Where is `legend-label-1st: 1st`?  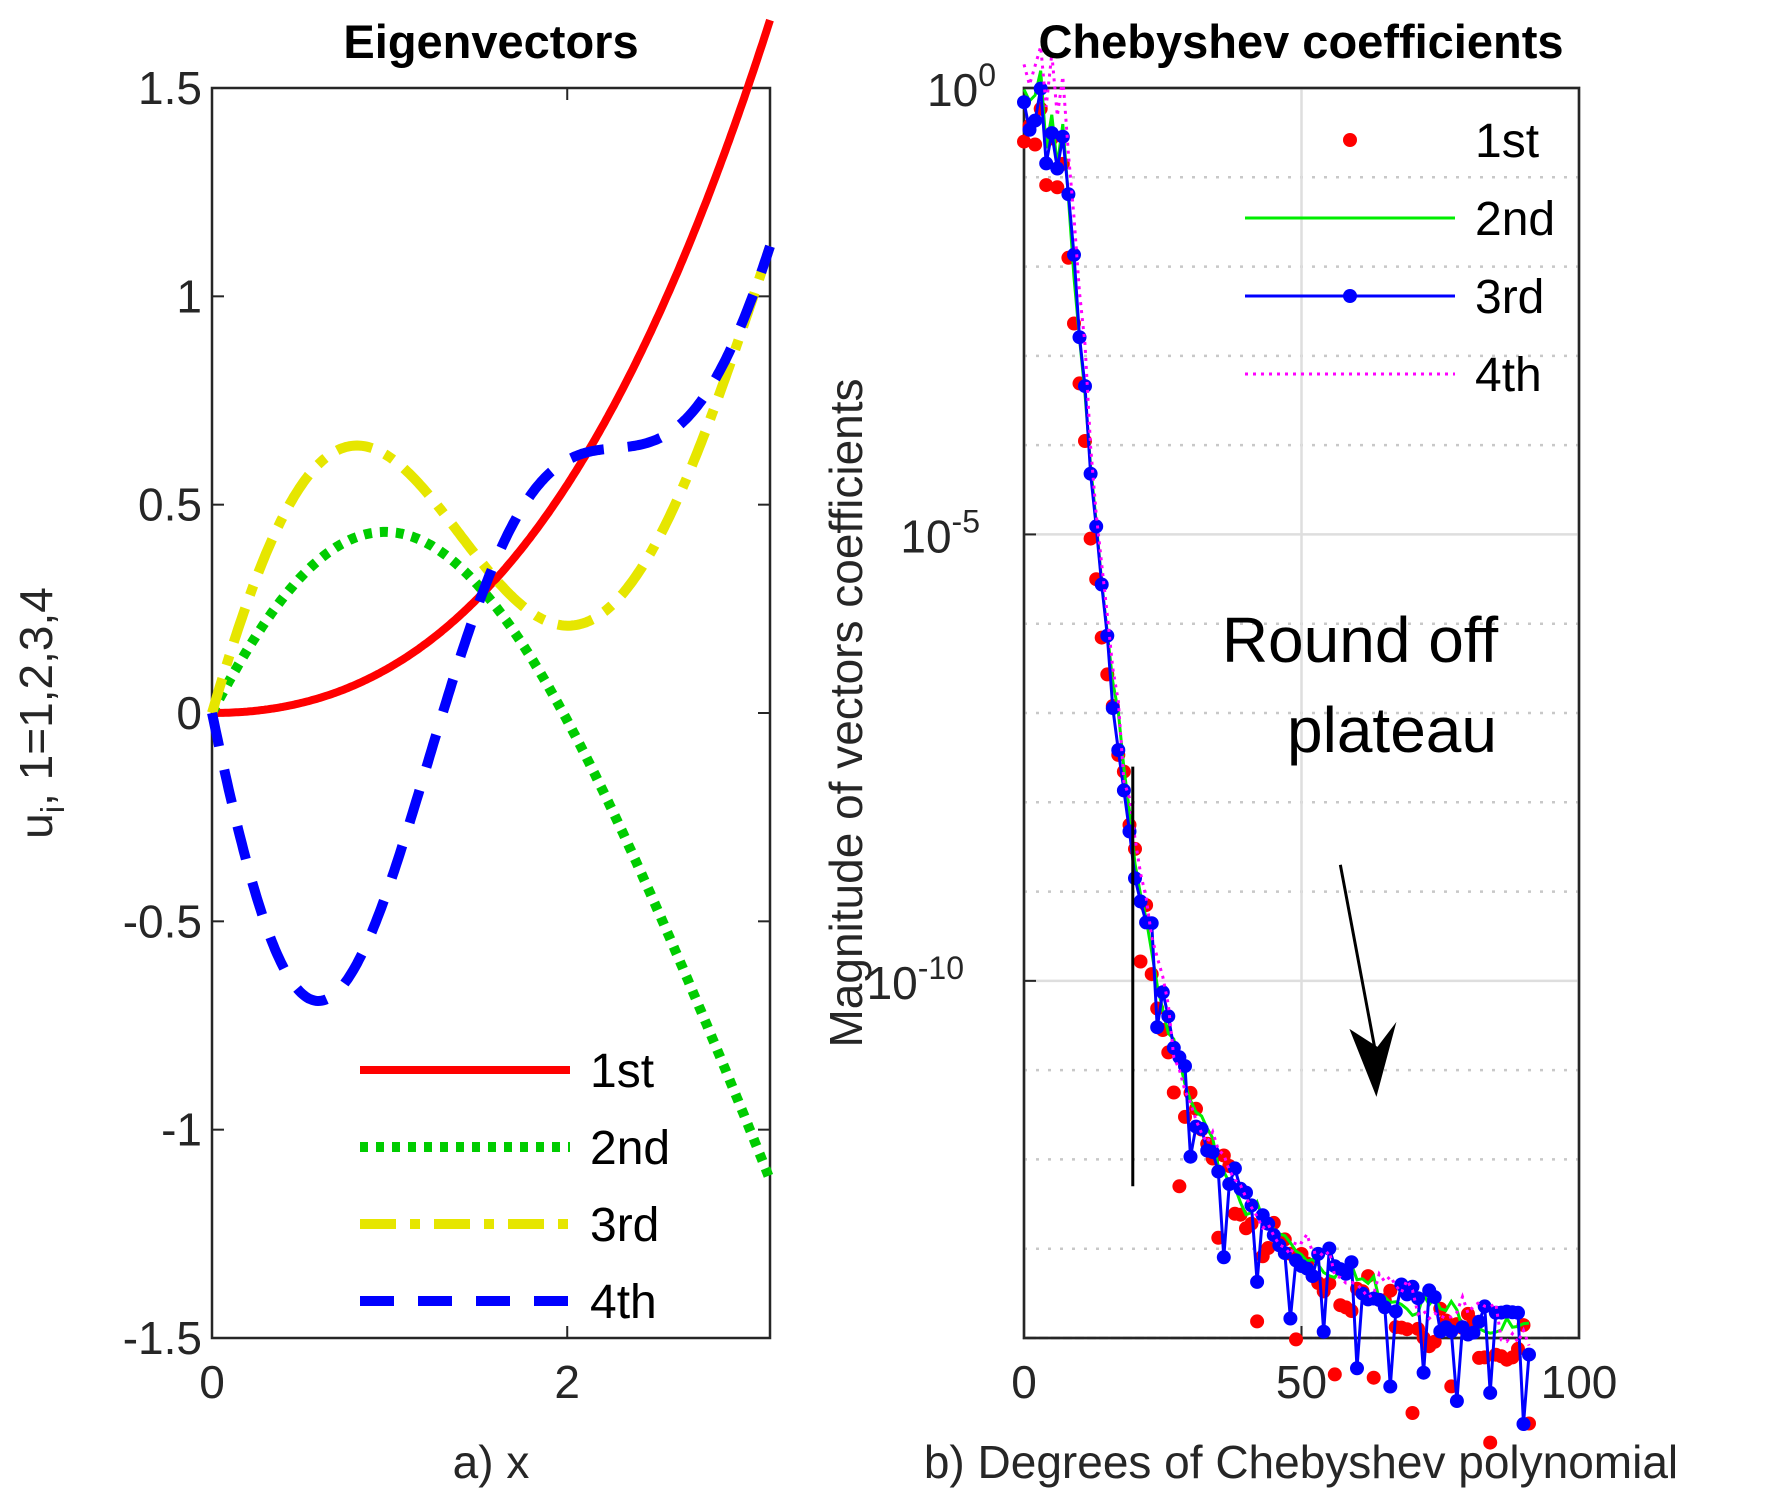 legend-label-1st: 1st is located at coordinates (1507, 141).